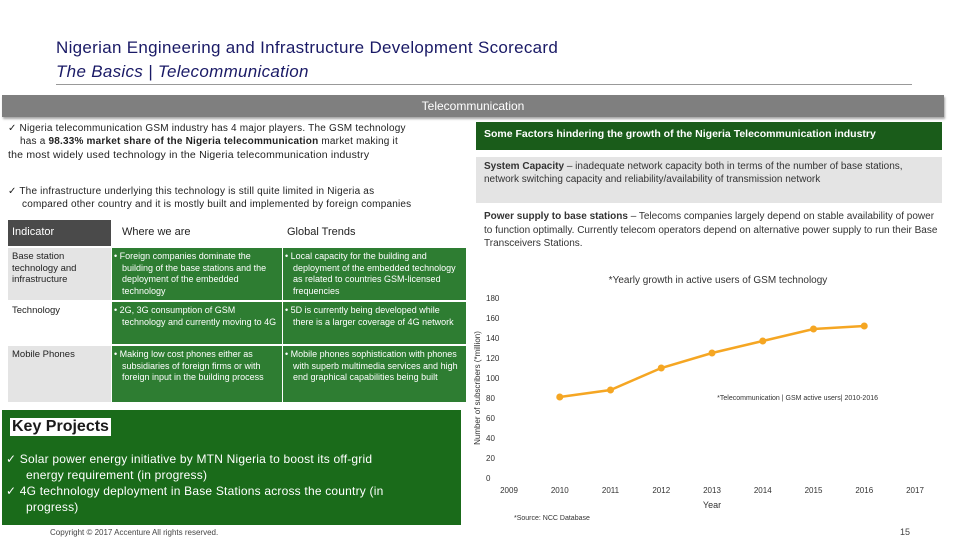  What do you see at coordinates (712, 361) in the screenshot?
I see `series-line` at bounding box center [712, 361].